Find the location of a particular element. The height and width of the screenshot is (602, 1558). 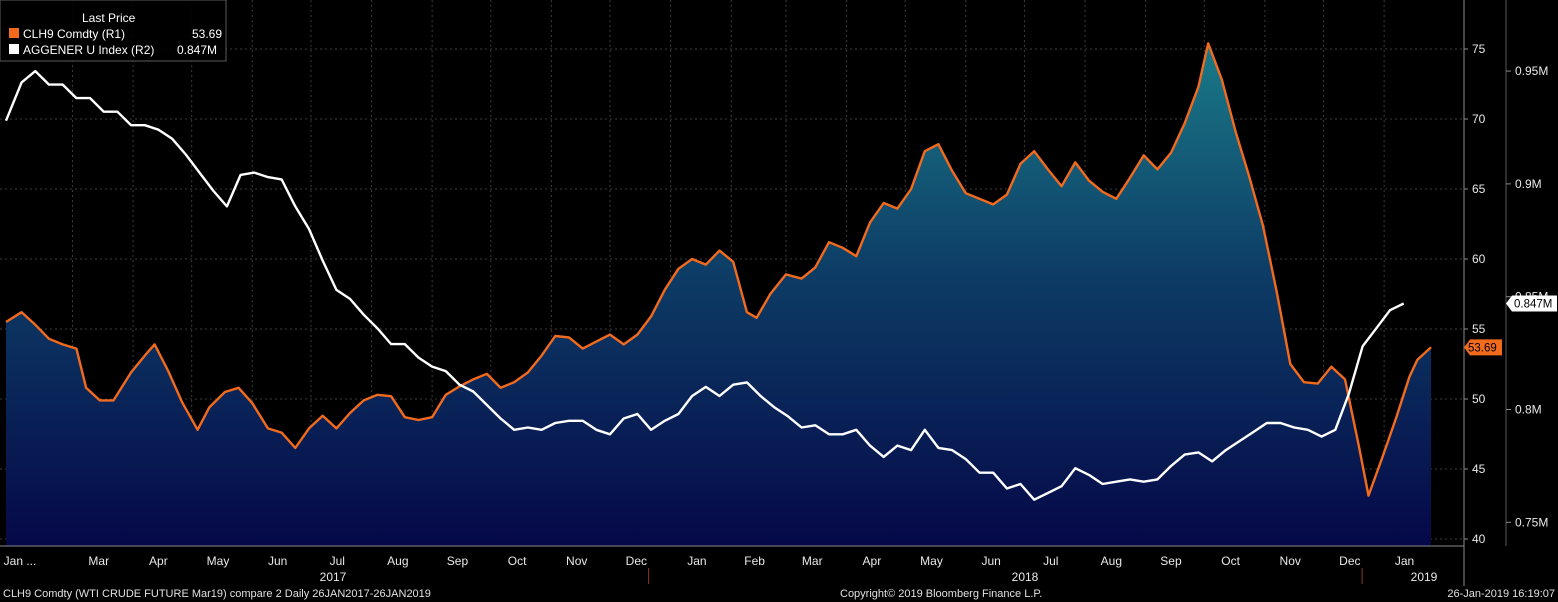

x-year-label: 2017 is located at coordinates (333, 577).